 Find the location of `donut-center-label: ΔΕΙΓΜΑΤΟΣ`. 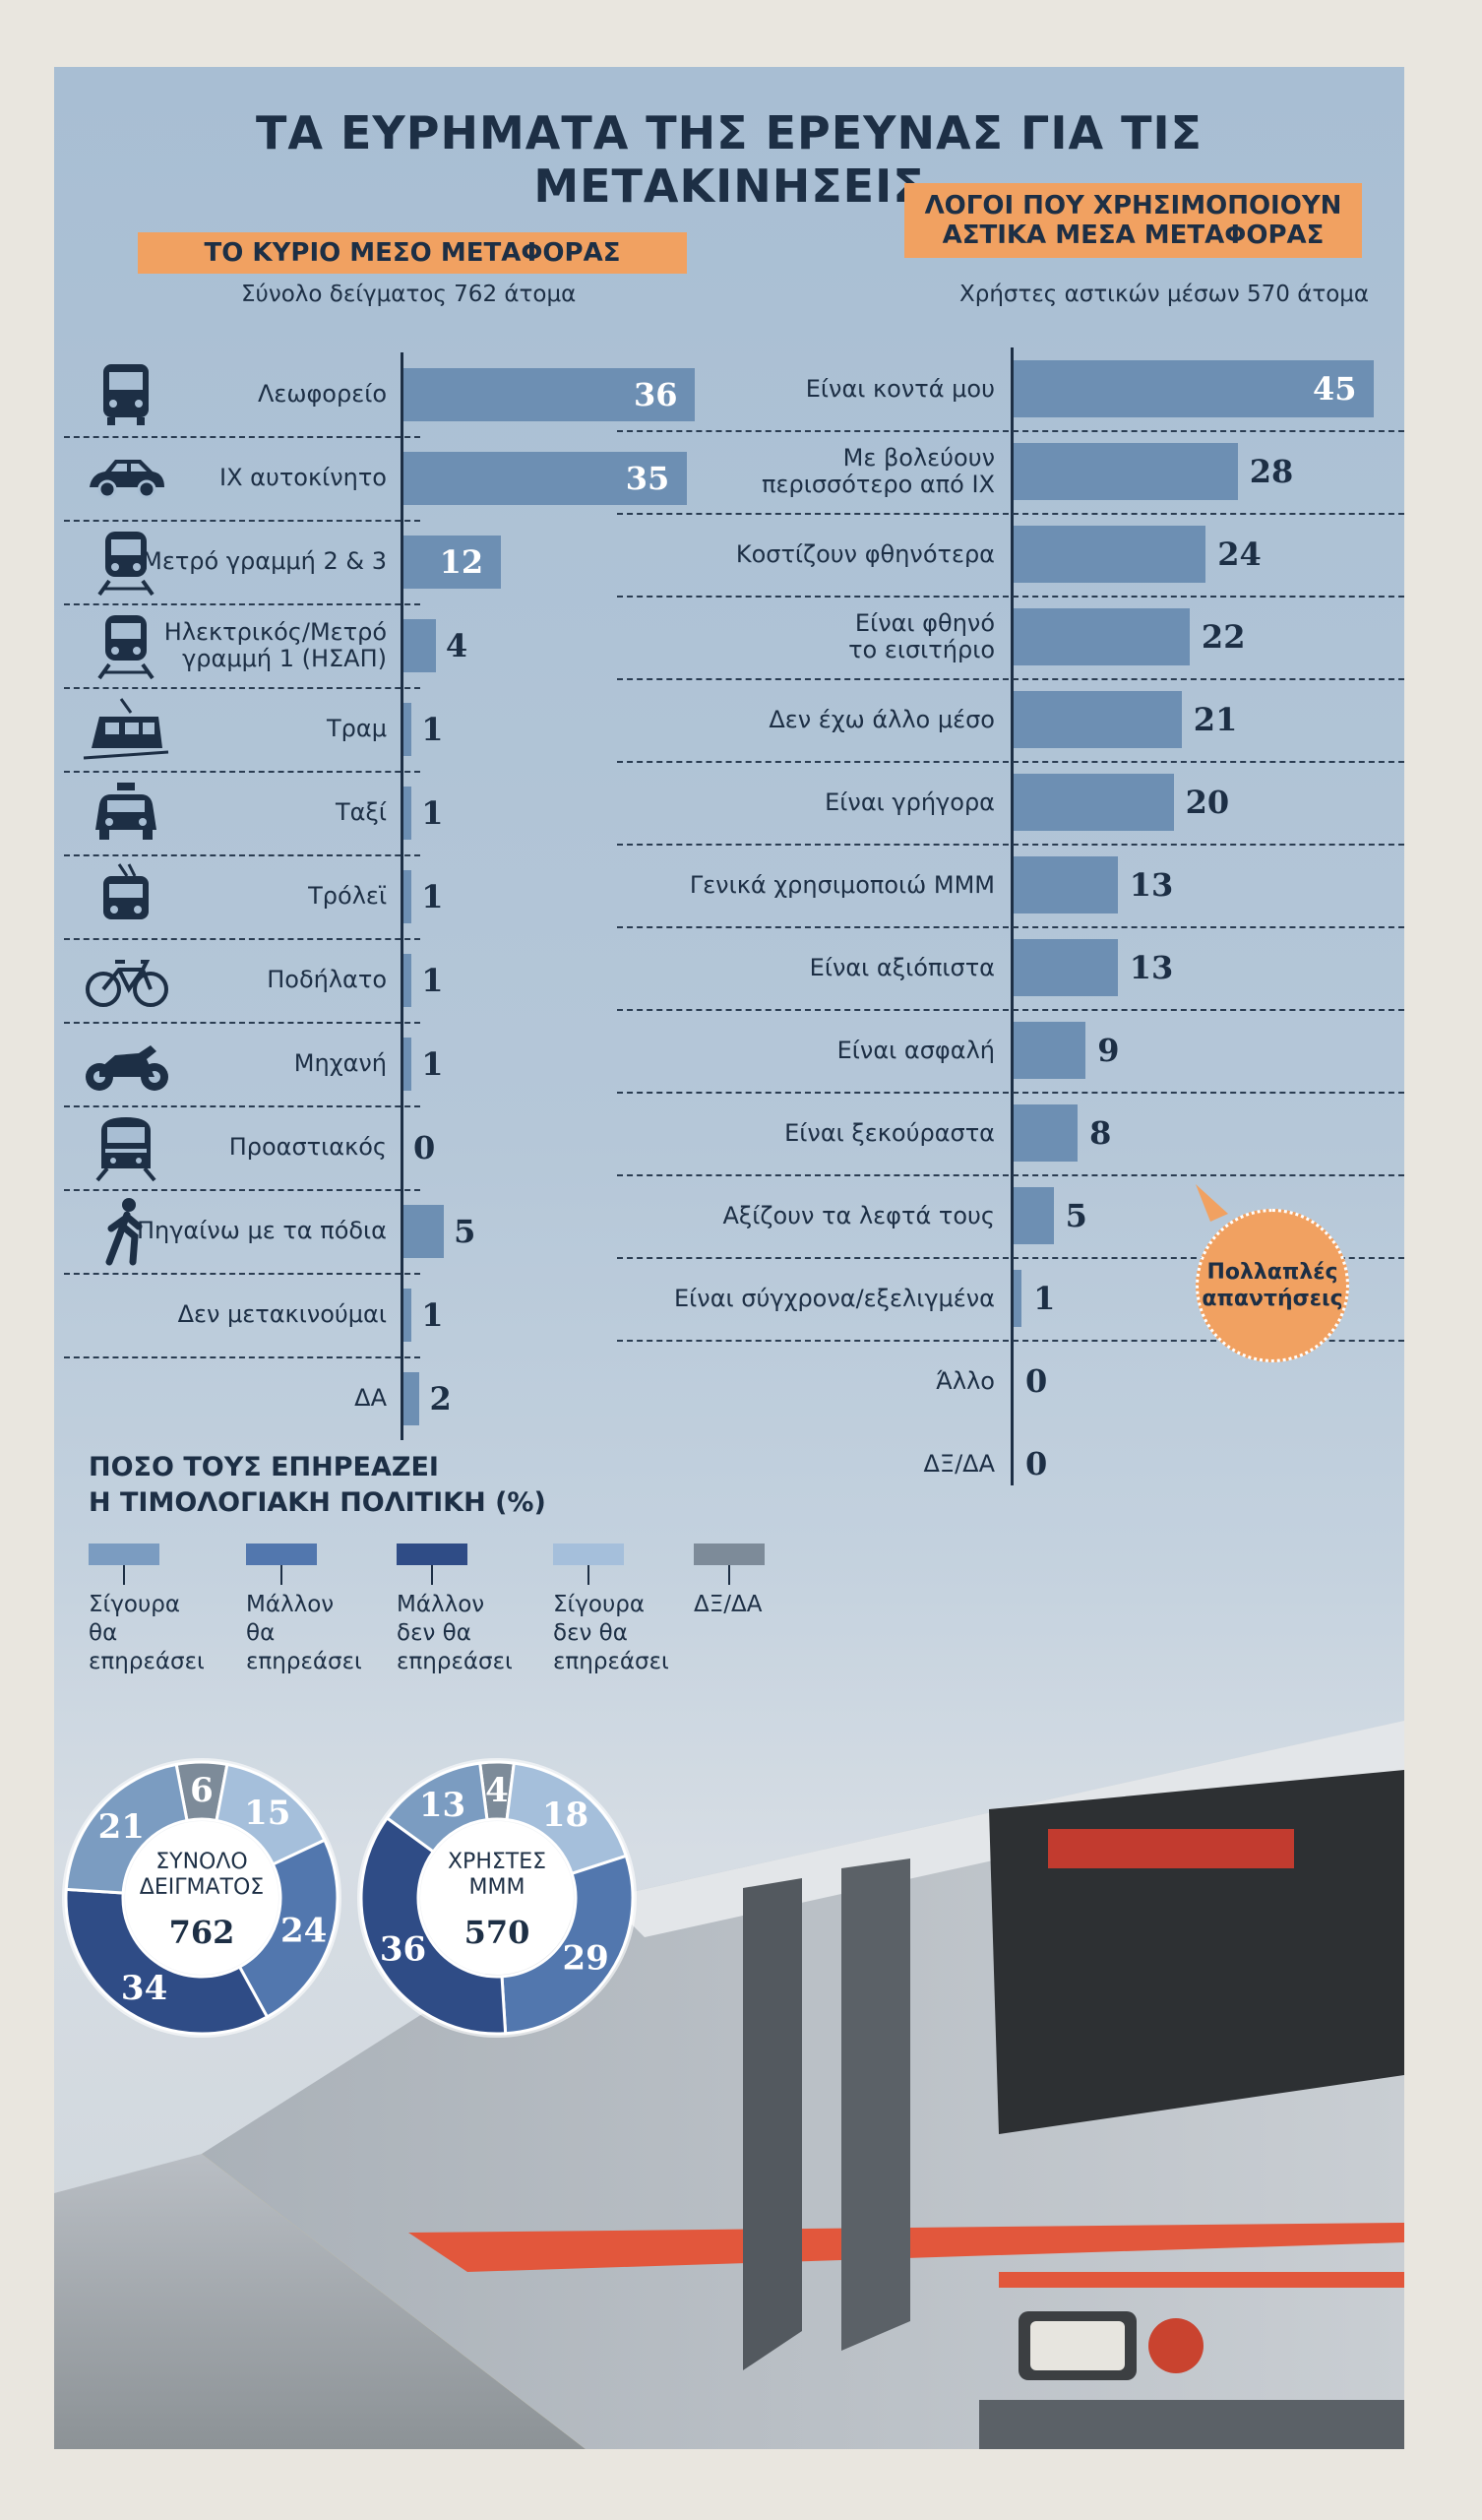

donut-center-label: ΔΕΙΓΜΑΤΟΣ is located at coordinates (202, 1887).